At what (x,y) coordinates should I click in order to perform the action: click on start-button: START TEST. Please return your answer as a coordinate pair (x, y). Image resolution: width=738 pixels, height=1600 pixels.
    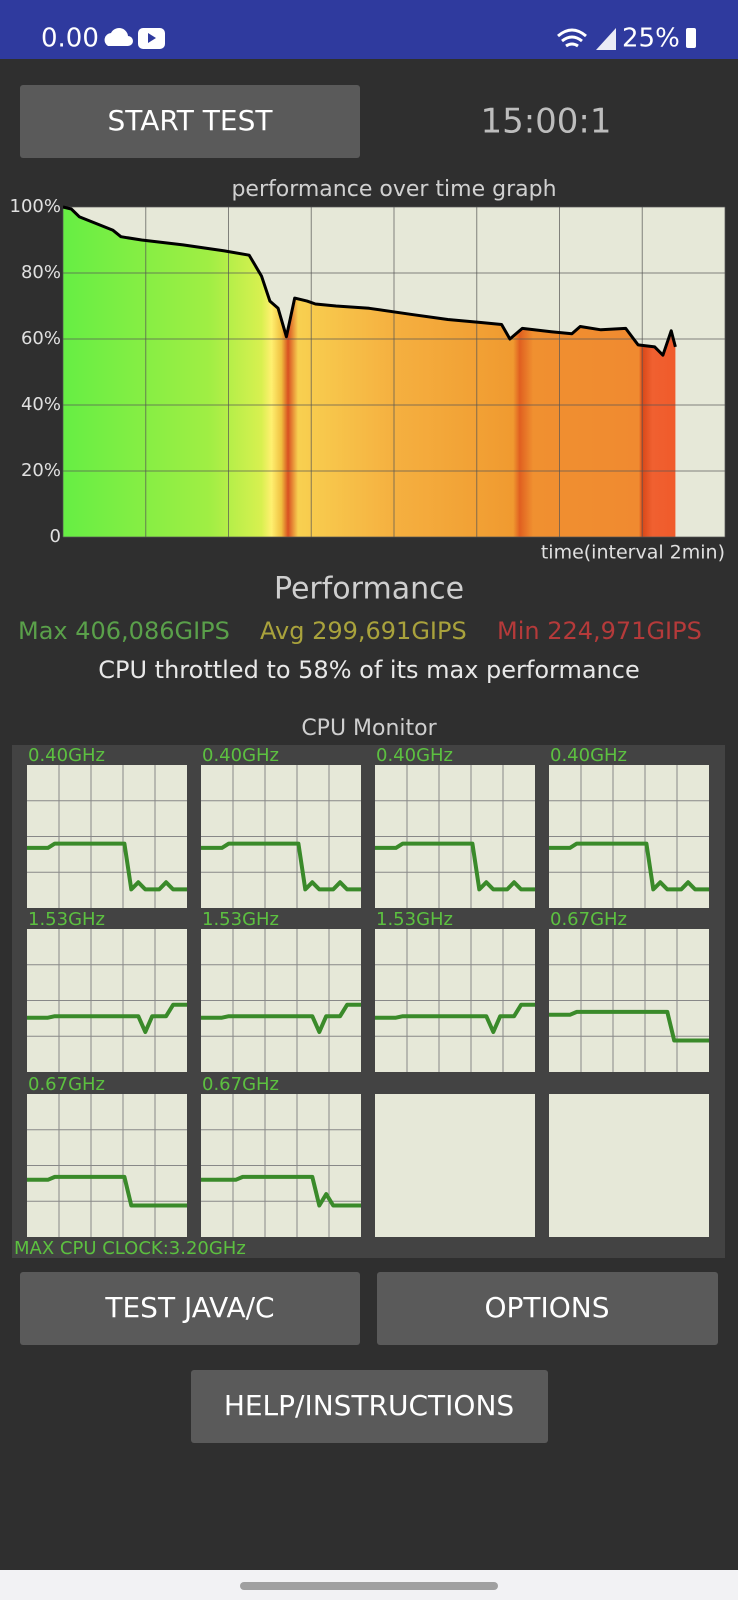
    Looking at the image, I should click on (190, 121).